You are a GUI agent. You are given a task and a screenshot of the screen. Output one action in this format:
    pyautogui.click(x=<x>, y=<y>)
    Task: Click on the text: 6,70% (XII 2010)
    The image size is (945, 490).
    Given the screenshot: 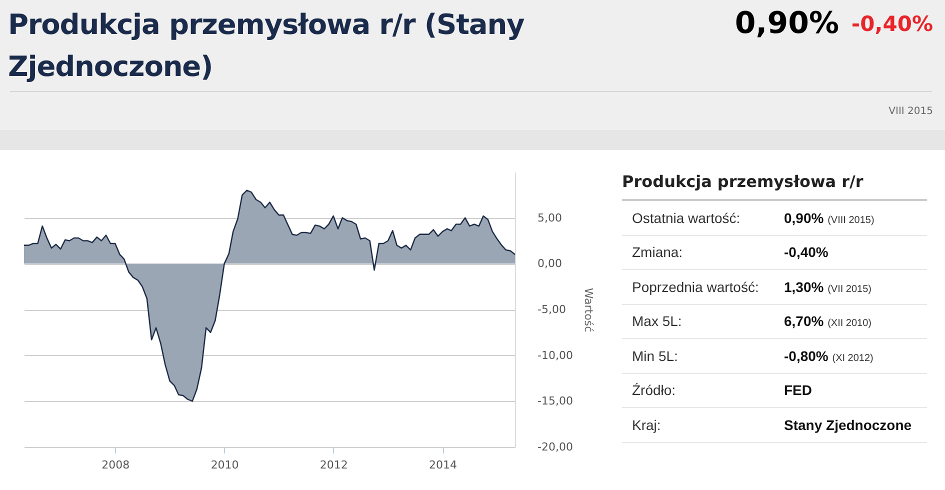 What is the action you would take?
    pyautogui.click(x=855, y=321)
    